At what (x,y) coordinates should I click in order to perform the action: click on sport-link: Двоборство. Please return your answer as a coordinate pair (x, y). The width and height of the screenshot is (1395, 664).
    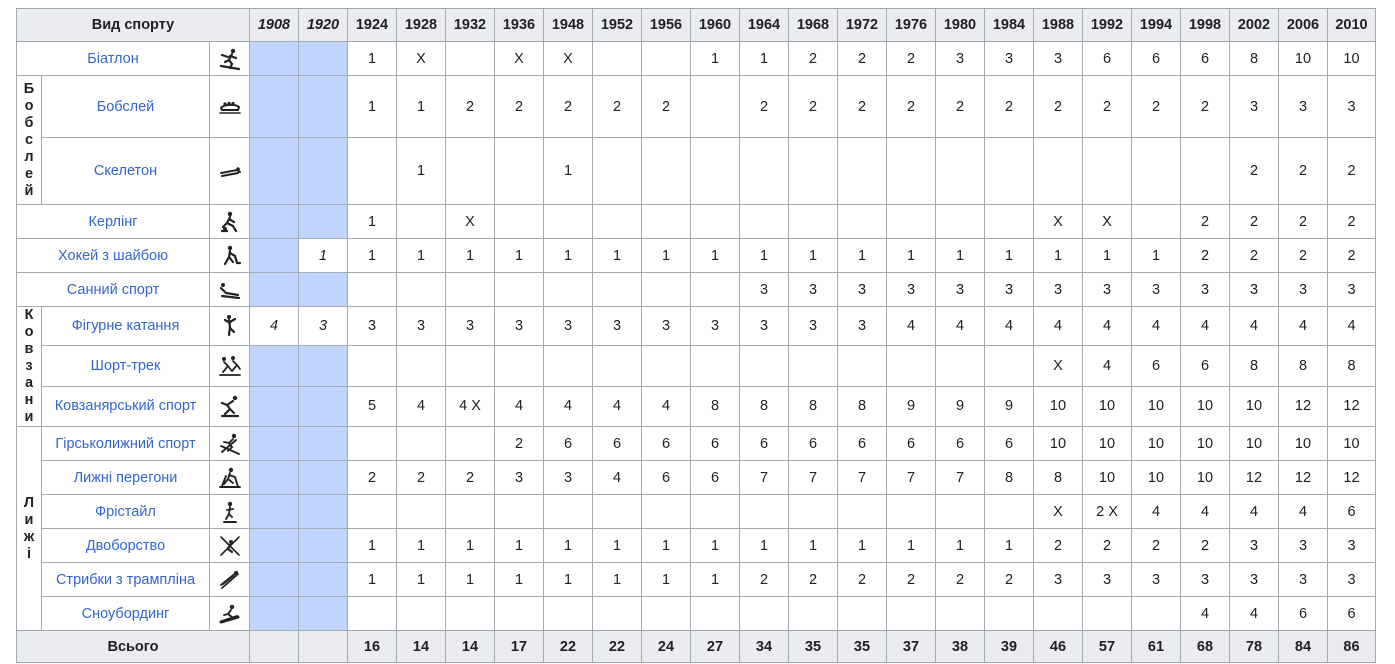
    Looking at the image, I should click on (125, 545).